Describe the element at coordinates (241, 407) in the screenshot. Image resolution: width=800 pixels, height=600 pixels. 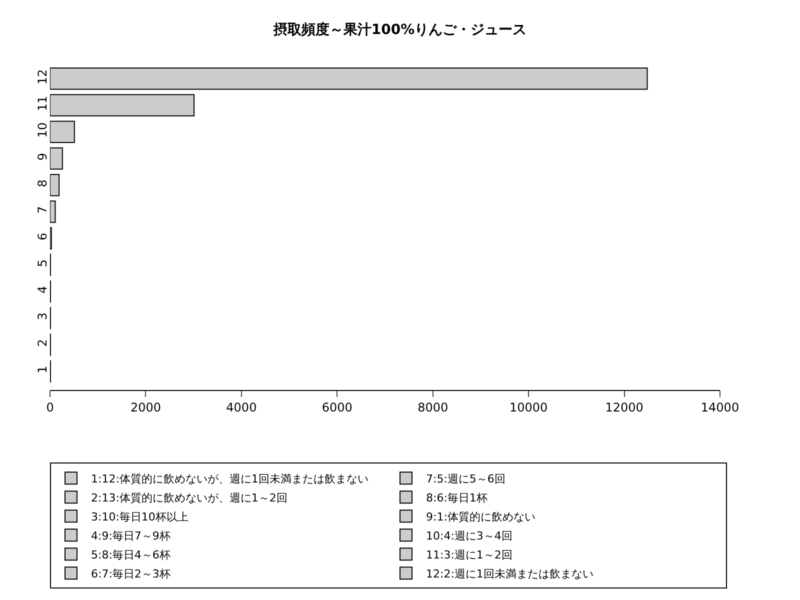
I see `x-tick-label: 4000` at that location.